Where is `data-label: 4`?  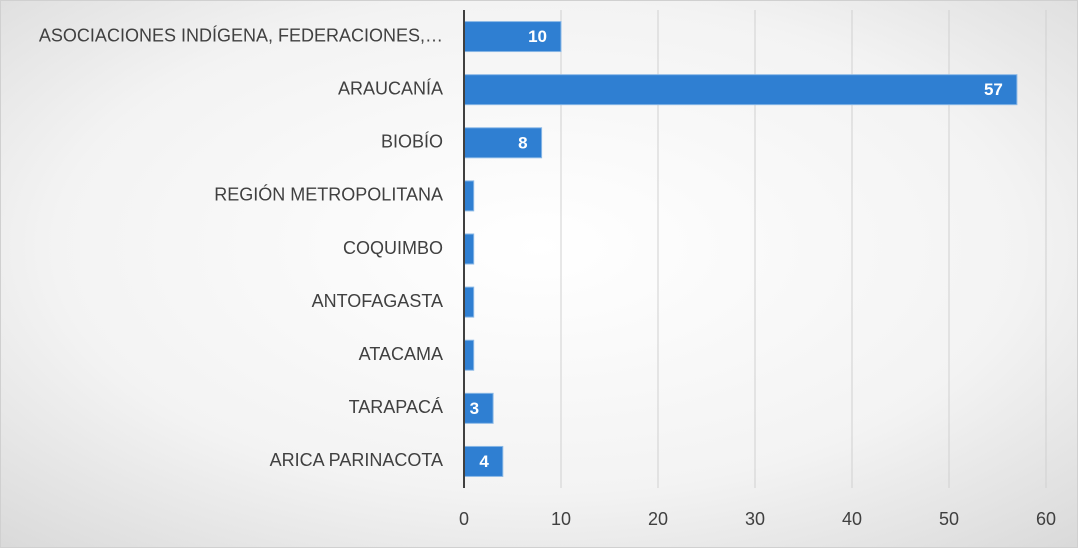
data-label: 4 is located at coordinates (484, 461).